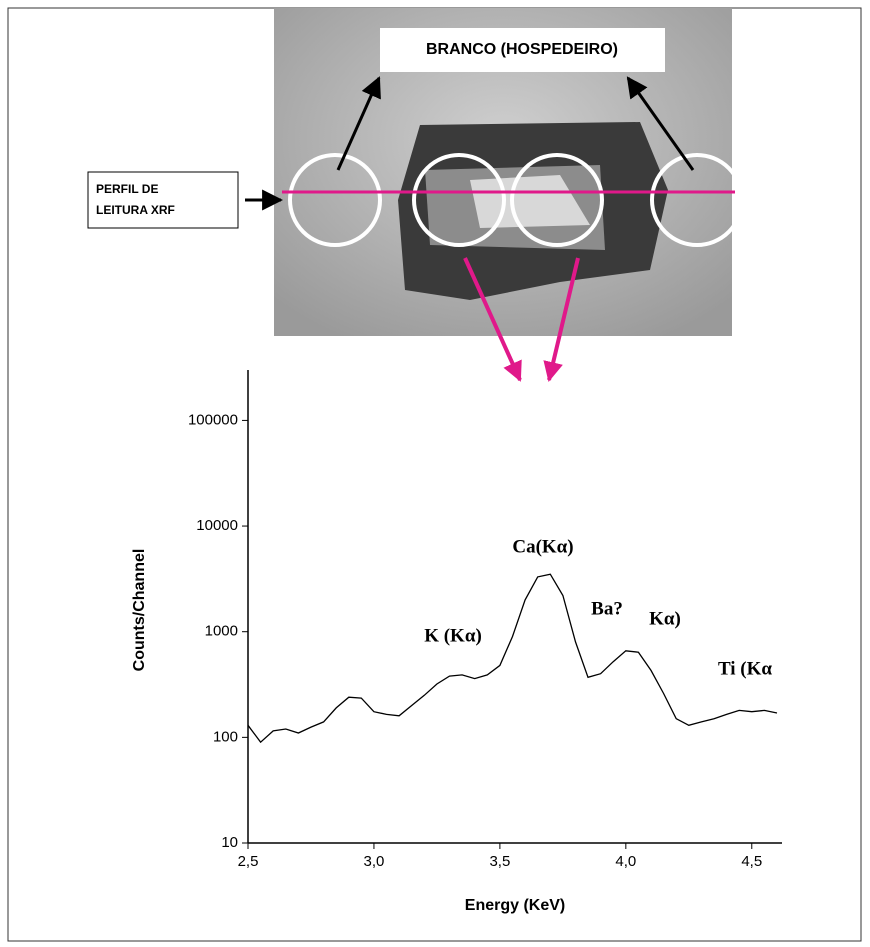  Describe the element at coordinates (135, 210) in the screenshot. I see `profile-label: LEITURA XRF` at that location.